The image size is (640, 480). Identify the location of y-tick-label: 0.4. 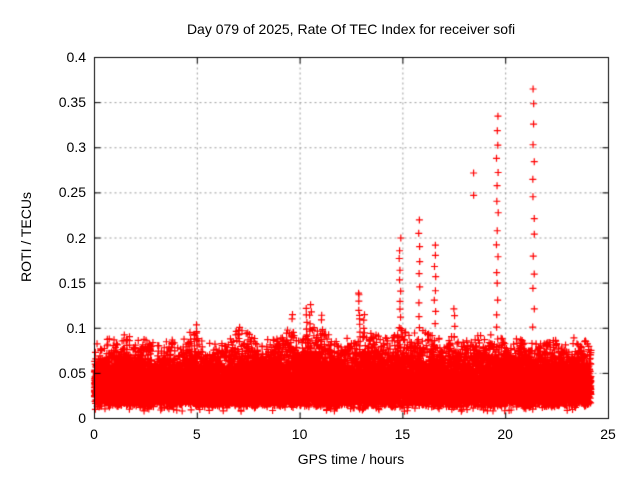
(76, 57).